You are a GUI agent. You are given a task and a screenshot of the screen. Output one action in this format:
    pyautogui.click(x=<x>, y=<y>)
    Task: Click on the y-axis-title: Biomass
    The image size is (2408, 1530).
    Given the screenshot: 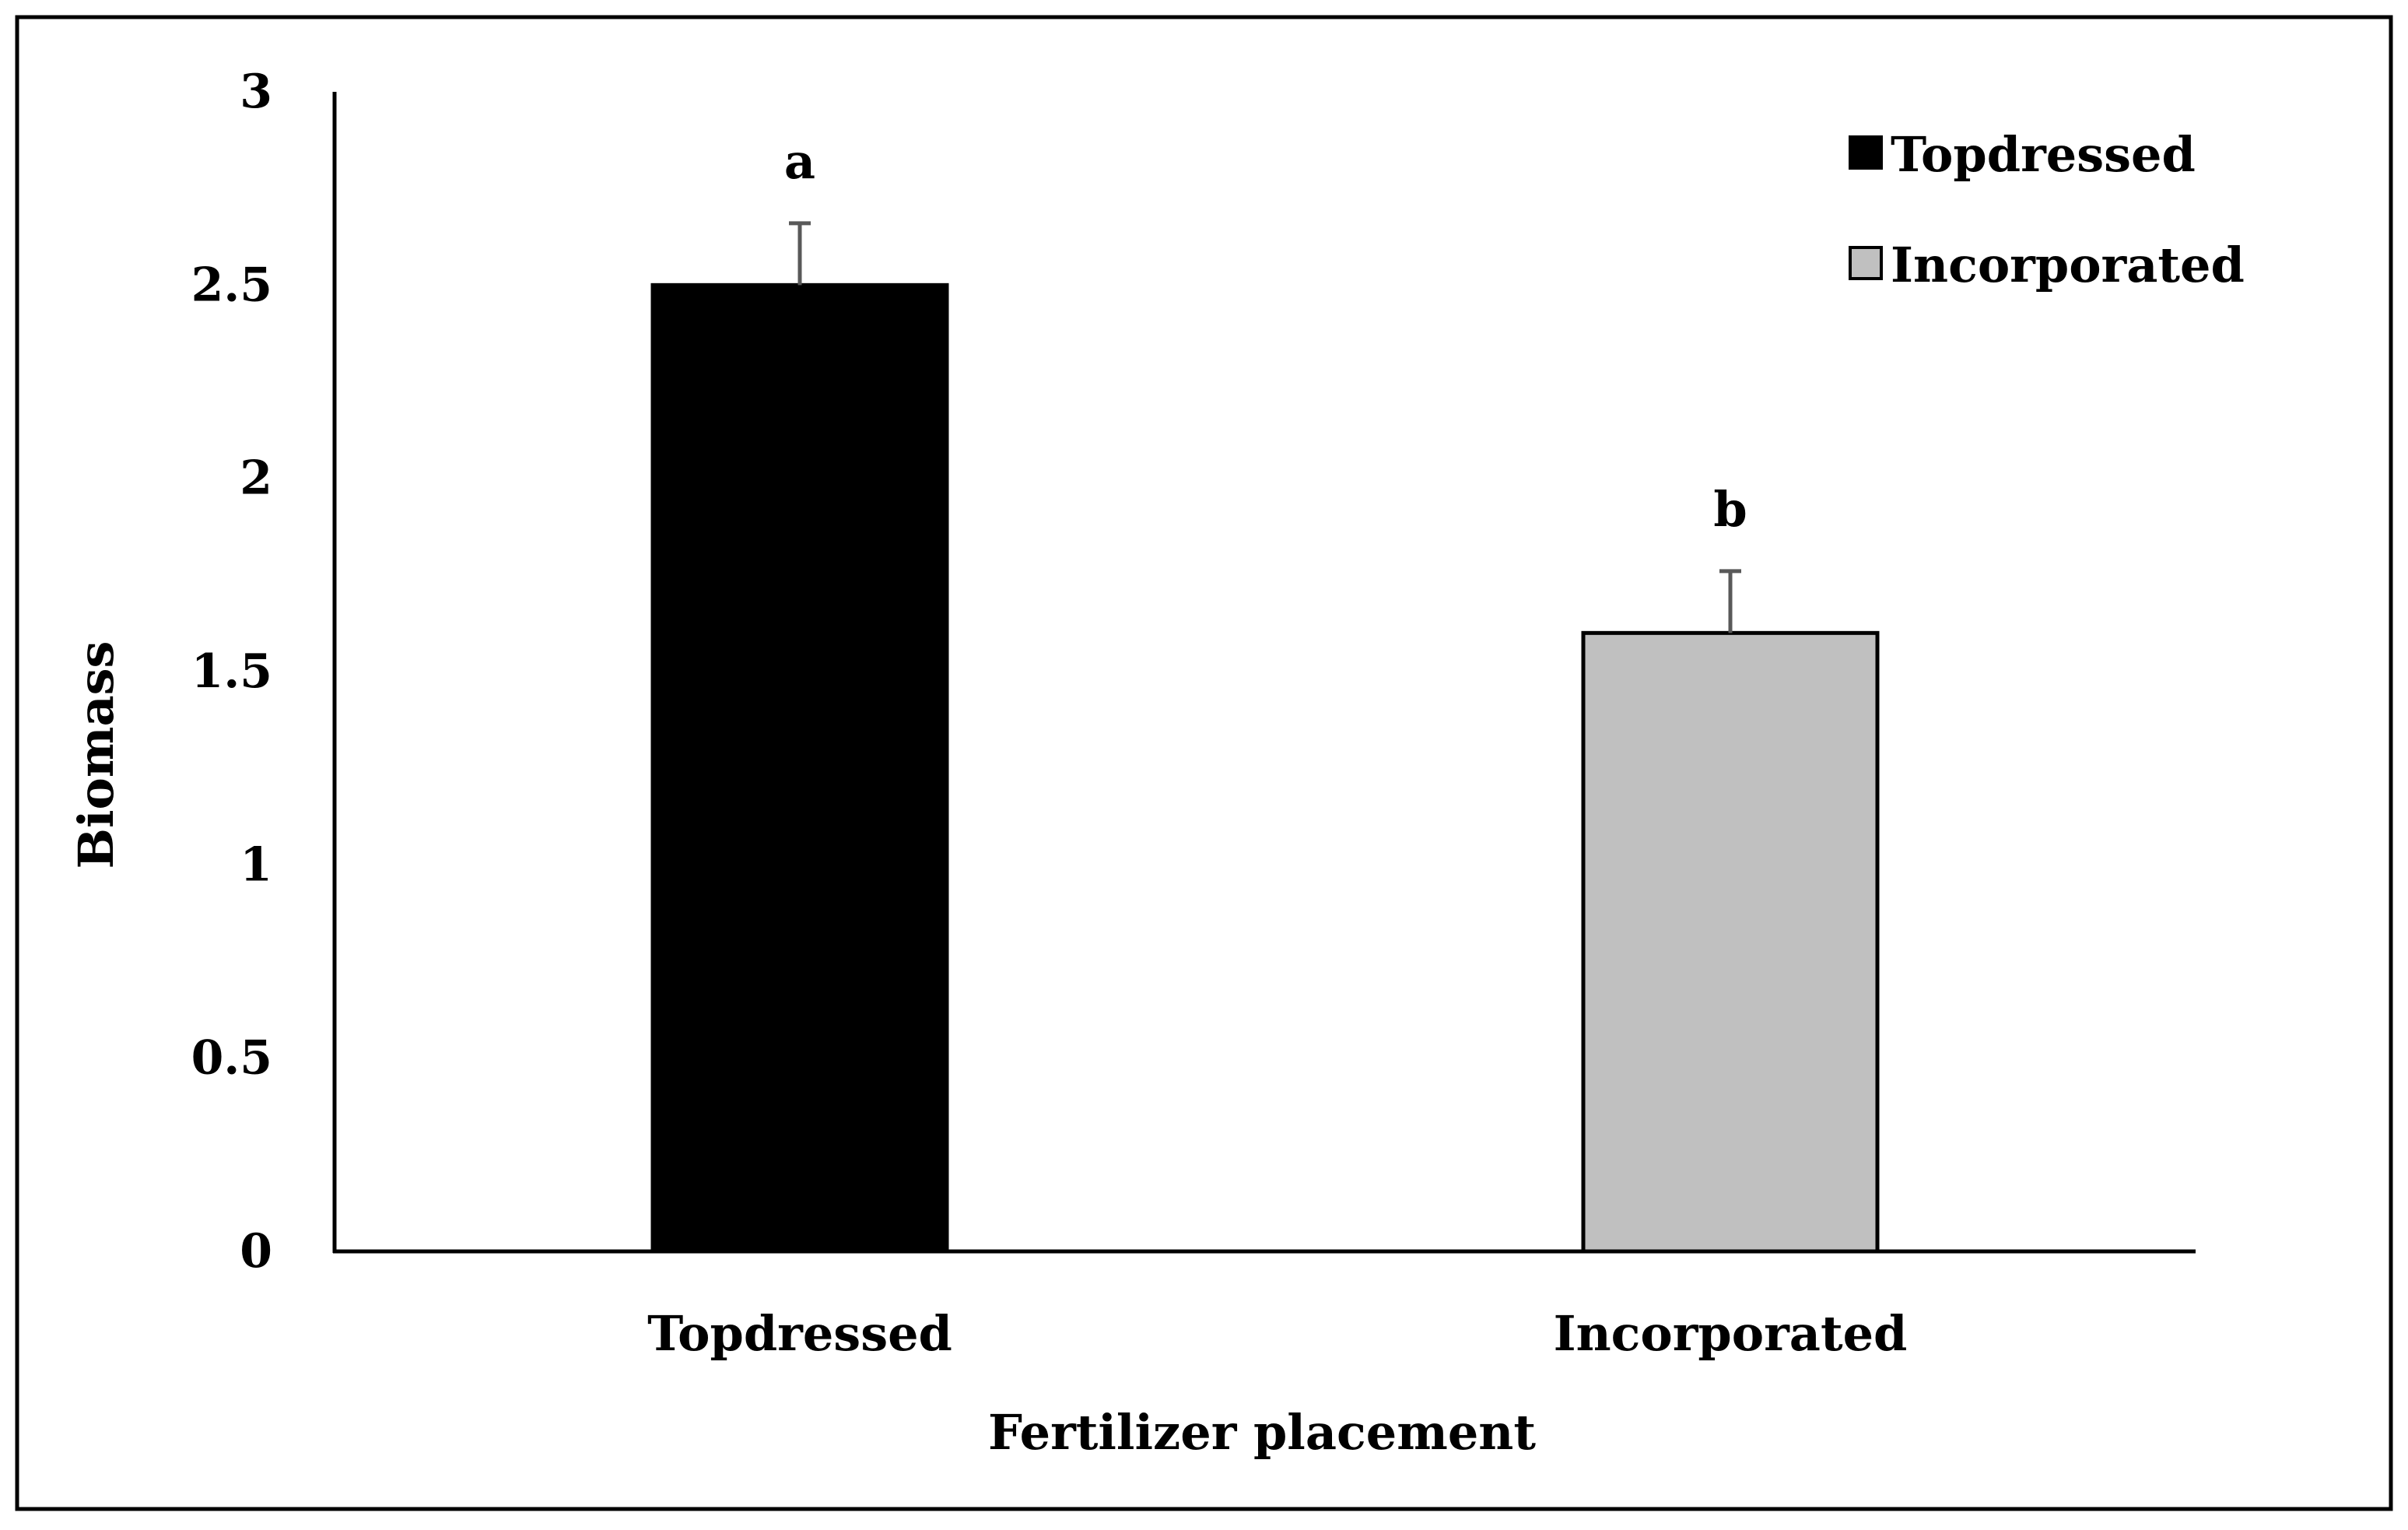 What is the action you would take?
    pyautogui.click(x=96, y=755)
    